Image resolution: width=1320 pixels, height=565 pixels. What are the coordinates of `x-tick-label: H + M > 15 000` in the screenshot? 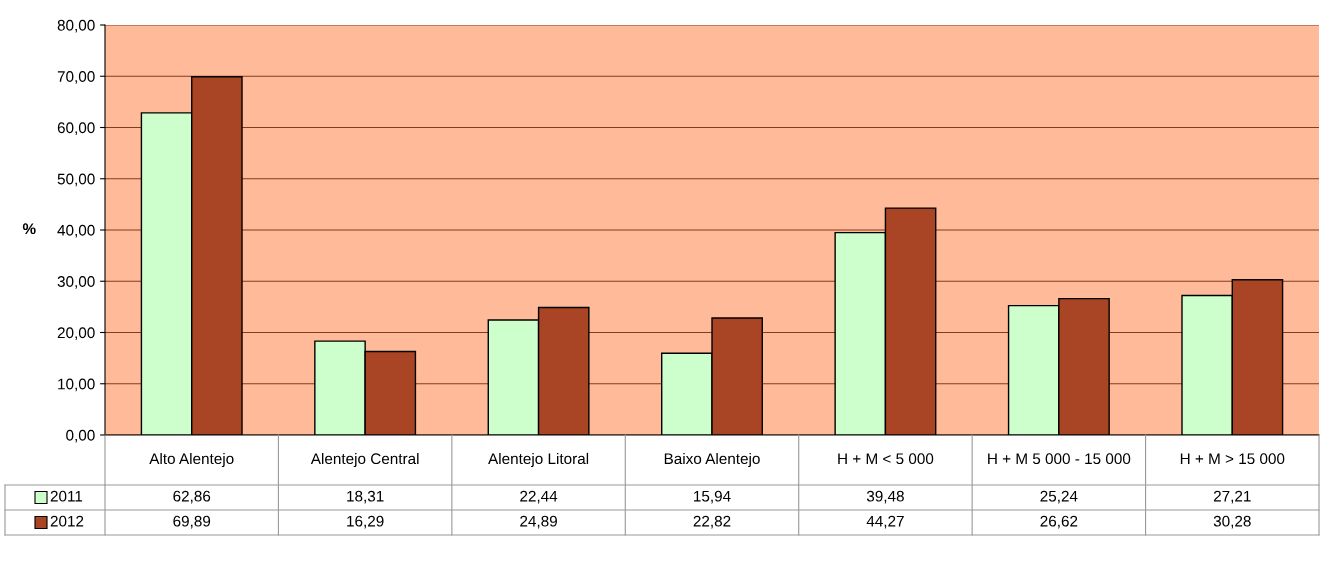 It's located at (1232, 459).